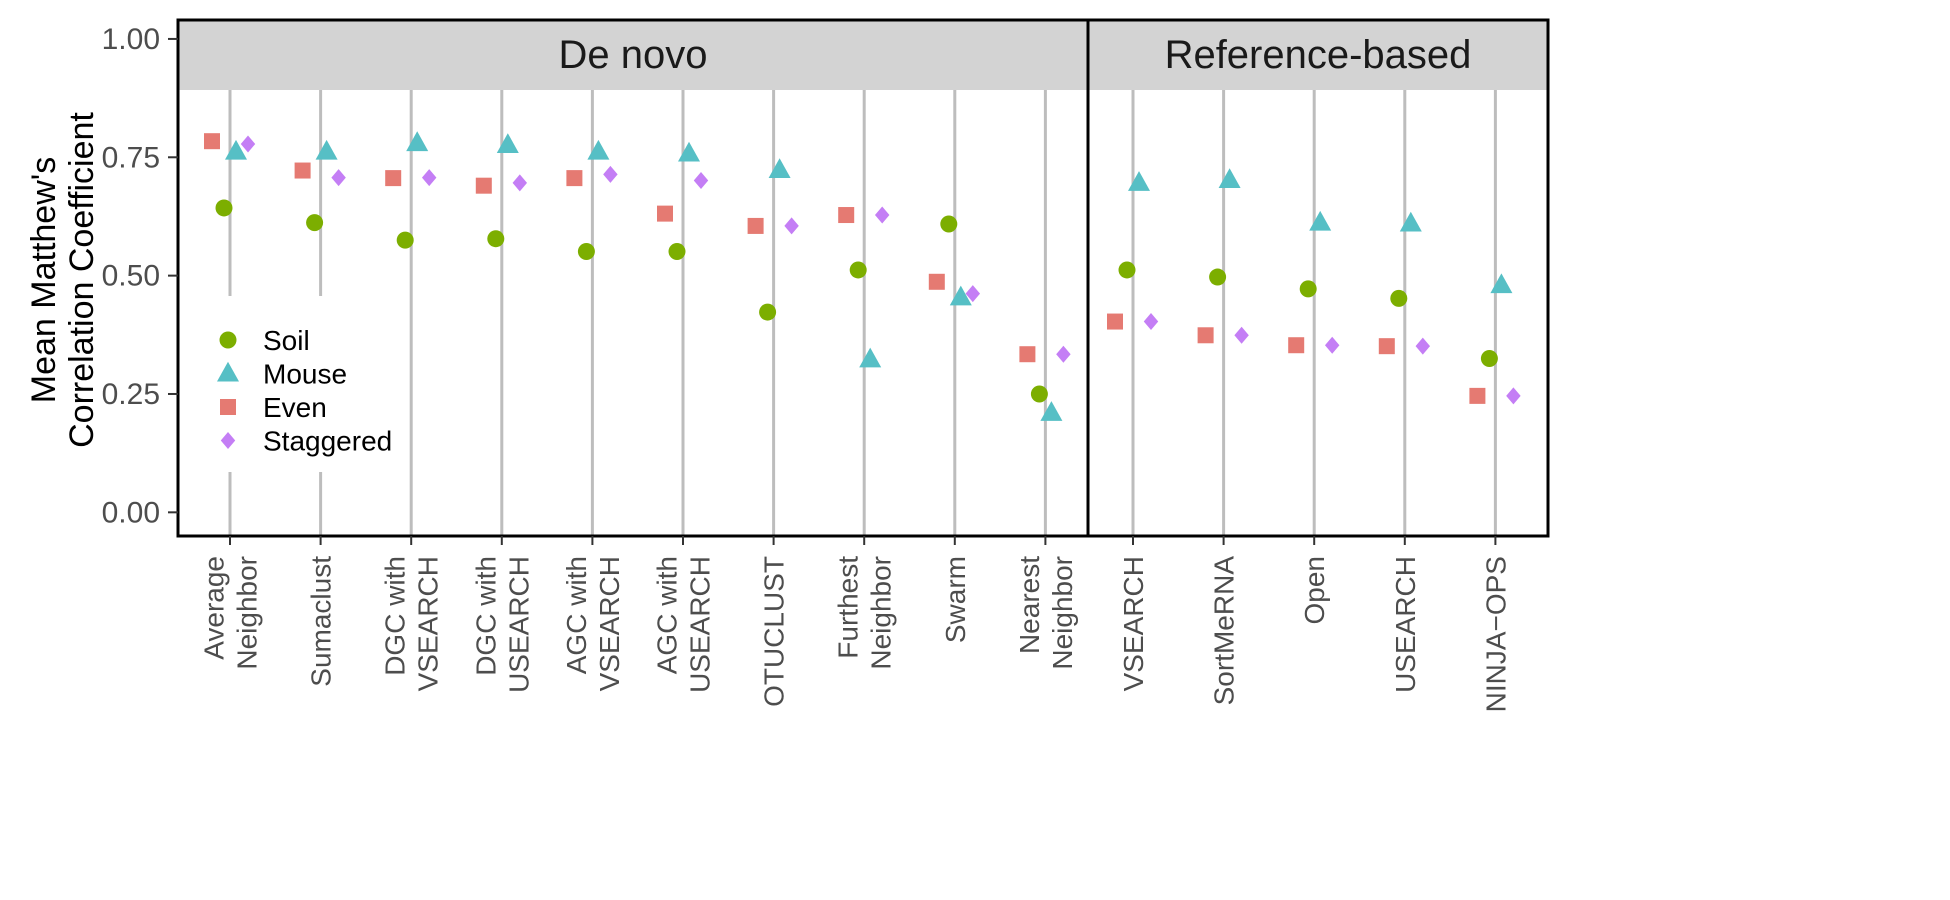  What do you see at coordinates (1224, 631) in the screenshot?
I see `x-tick-label-sortmerna: SortMeRNA` at bounding box center [1224, 631].